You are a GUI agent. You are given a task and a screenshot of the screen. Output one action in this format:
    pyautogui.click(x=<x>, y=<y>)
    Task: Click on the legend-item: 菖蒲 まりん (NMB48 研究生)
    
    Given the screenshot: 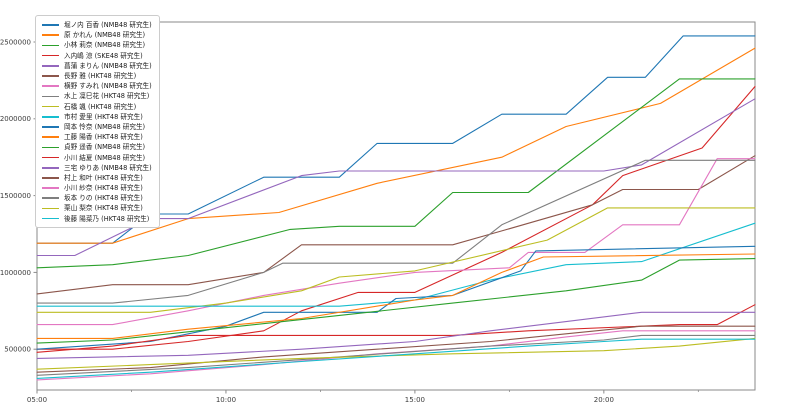 What is the action you would take?
    pyautogui.click(x=97, y=66)
    